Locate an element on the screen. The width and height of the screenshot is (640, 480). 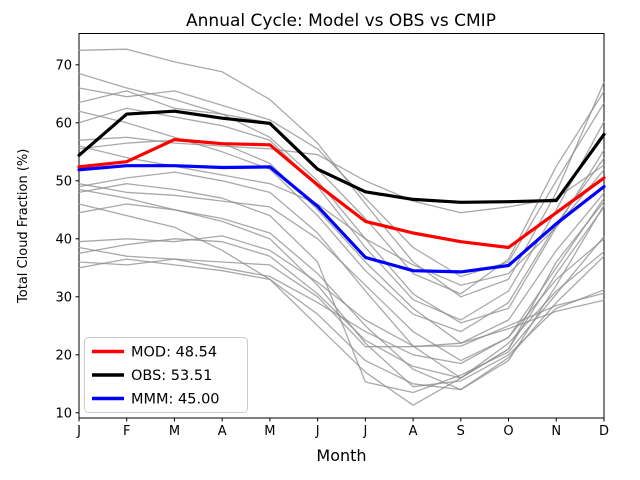
legend: MOD: 48.54 OBS: 53.51 MMM: 45.00 is located at coordinates (166, 375).